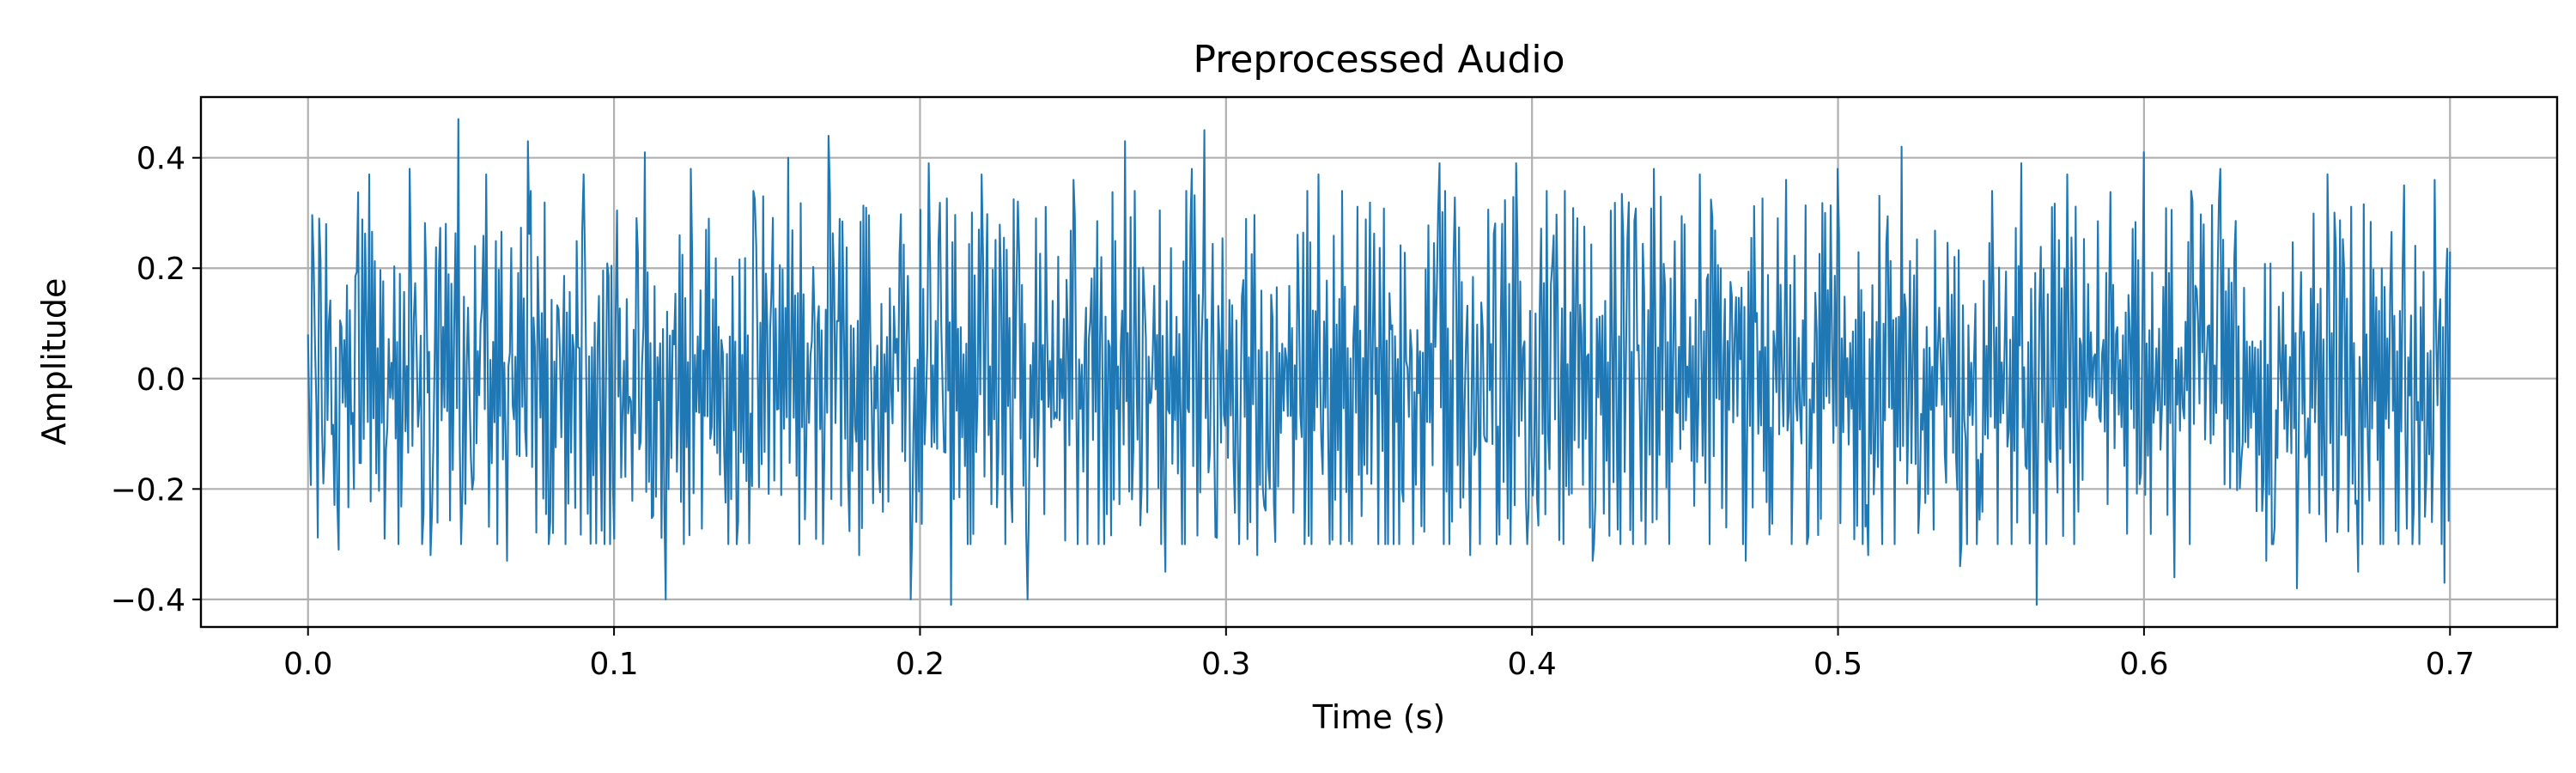 The image size is (2576, 773). What do you see at coordinates (2450, 664) in the screenshot?
I see `x-tick-label: 0.7` at bounding box center [2450, 664].